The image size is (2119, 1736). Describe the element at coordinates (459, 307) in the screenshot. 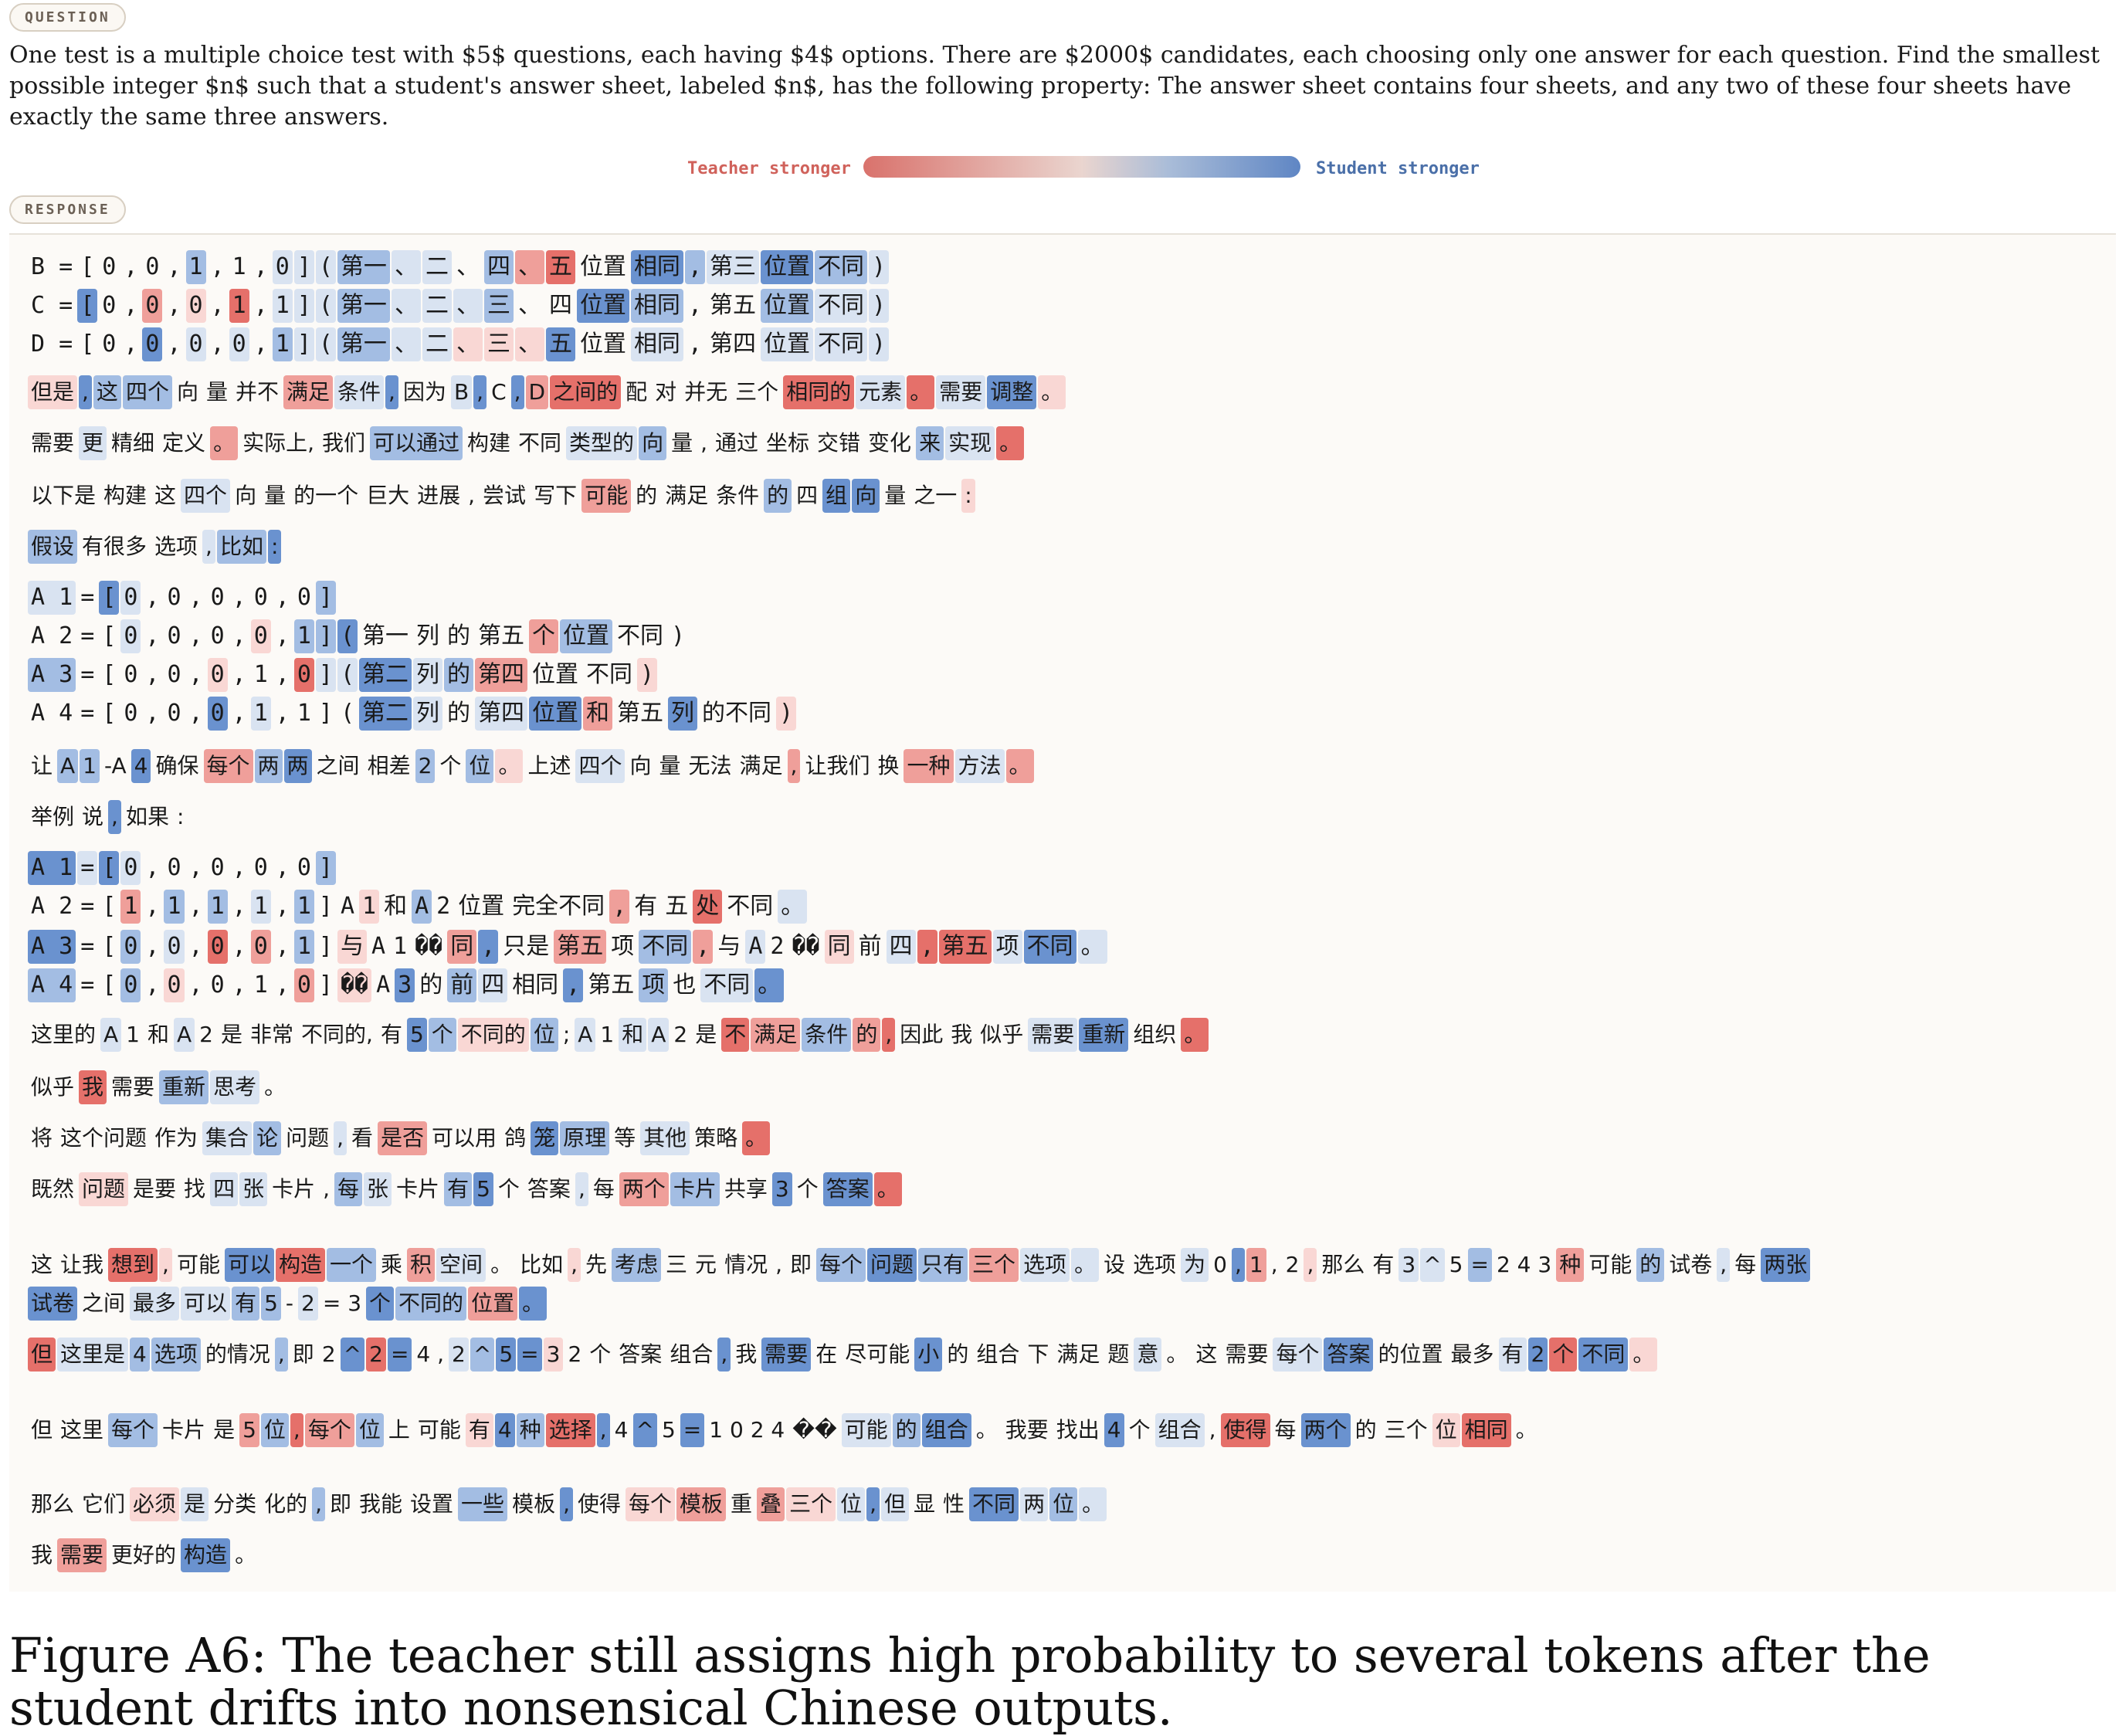

I see `response-line: C = [0, 0, 0, 1, 1](第一、二、三、四位置 相同, 第五 位置 不同)` at that location.